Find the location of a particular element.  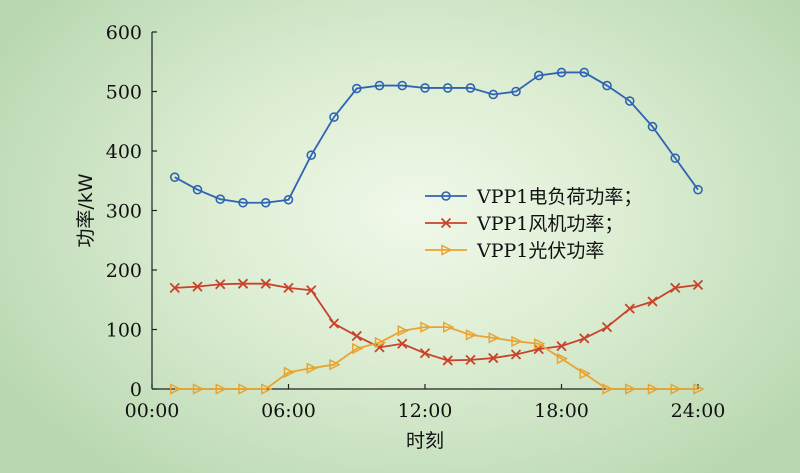

y-tick-label: 600 is located at coordinates (124, 33).